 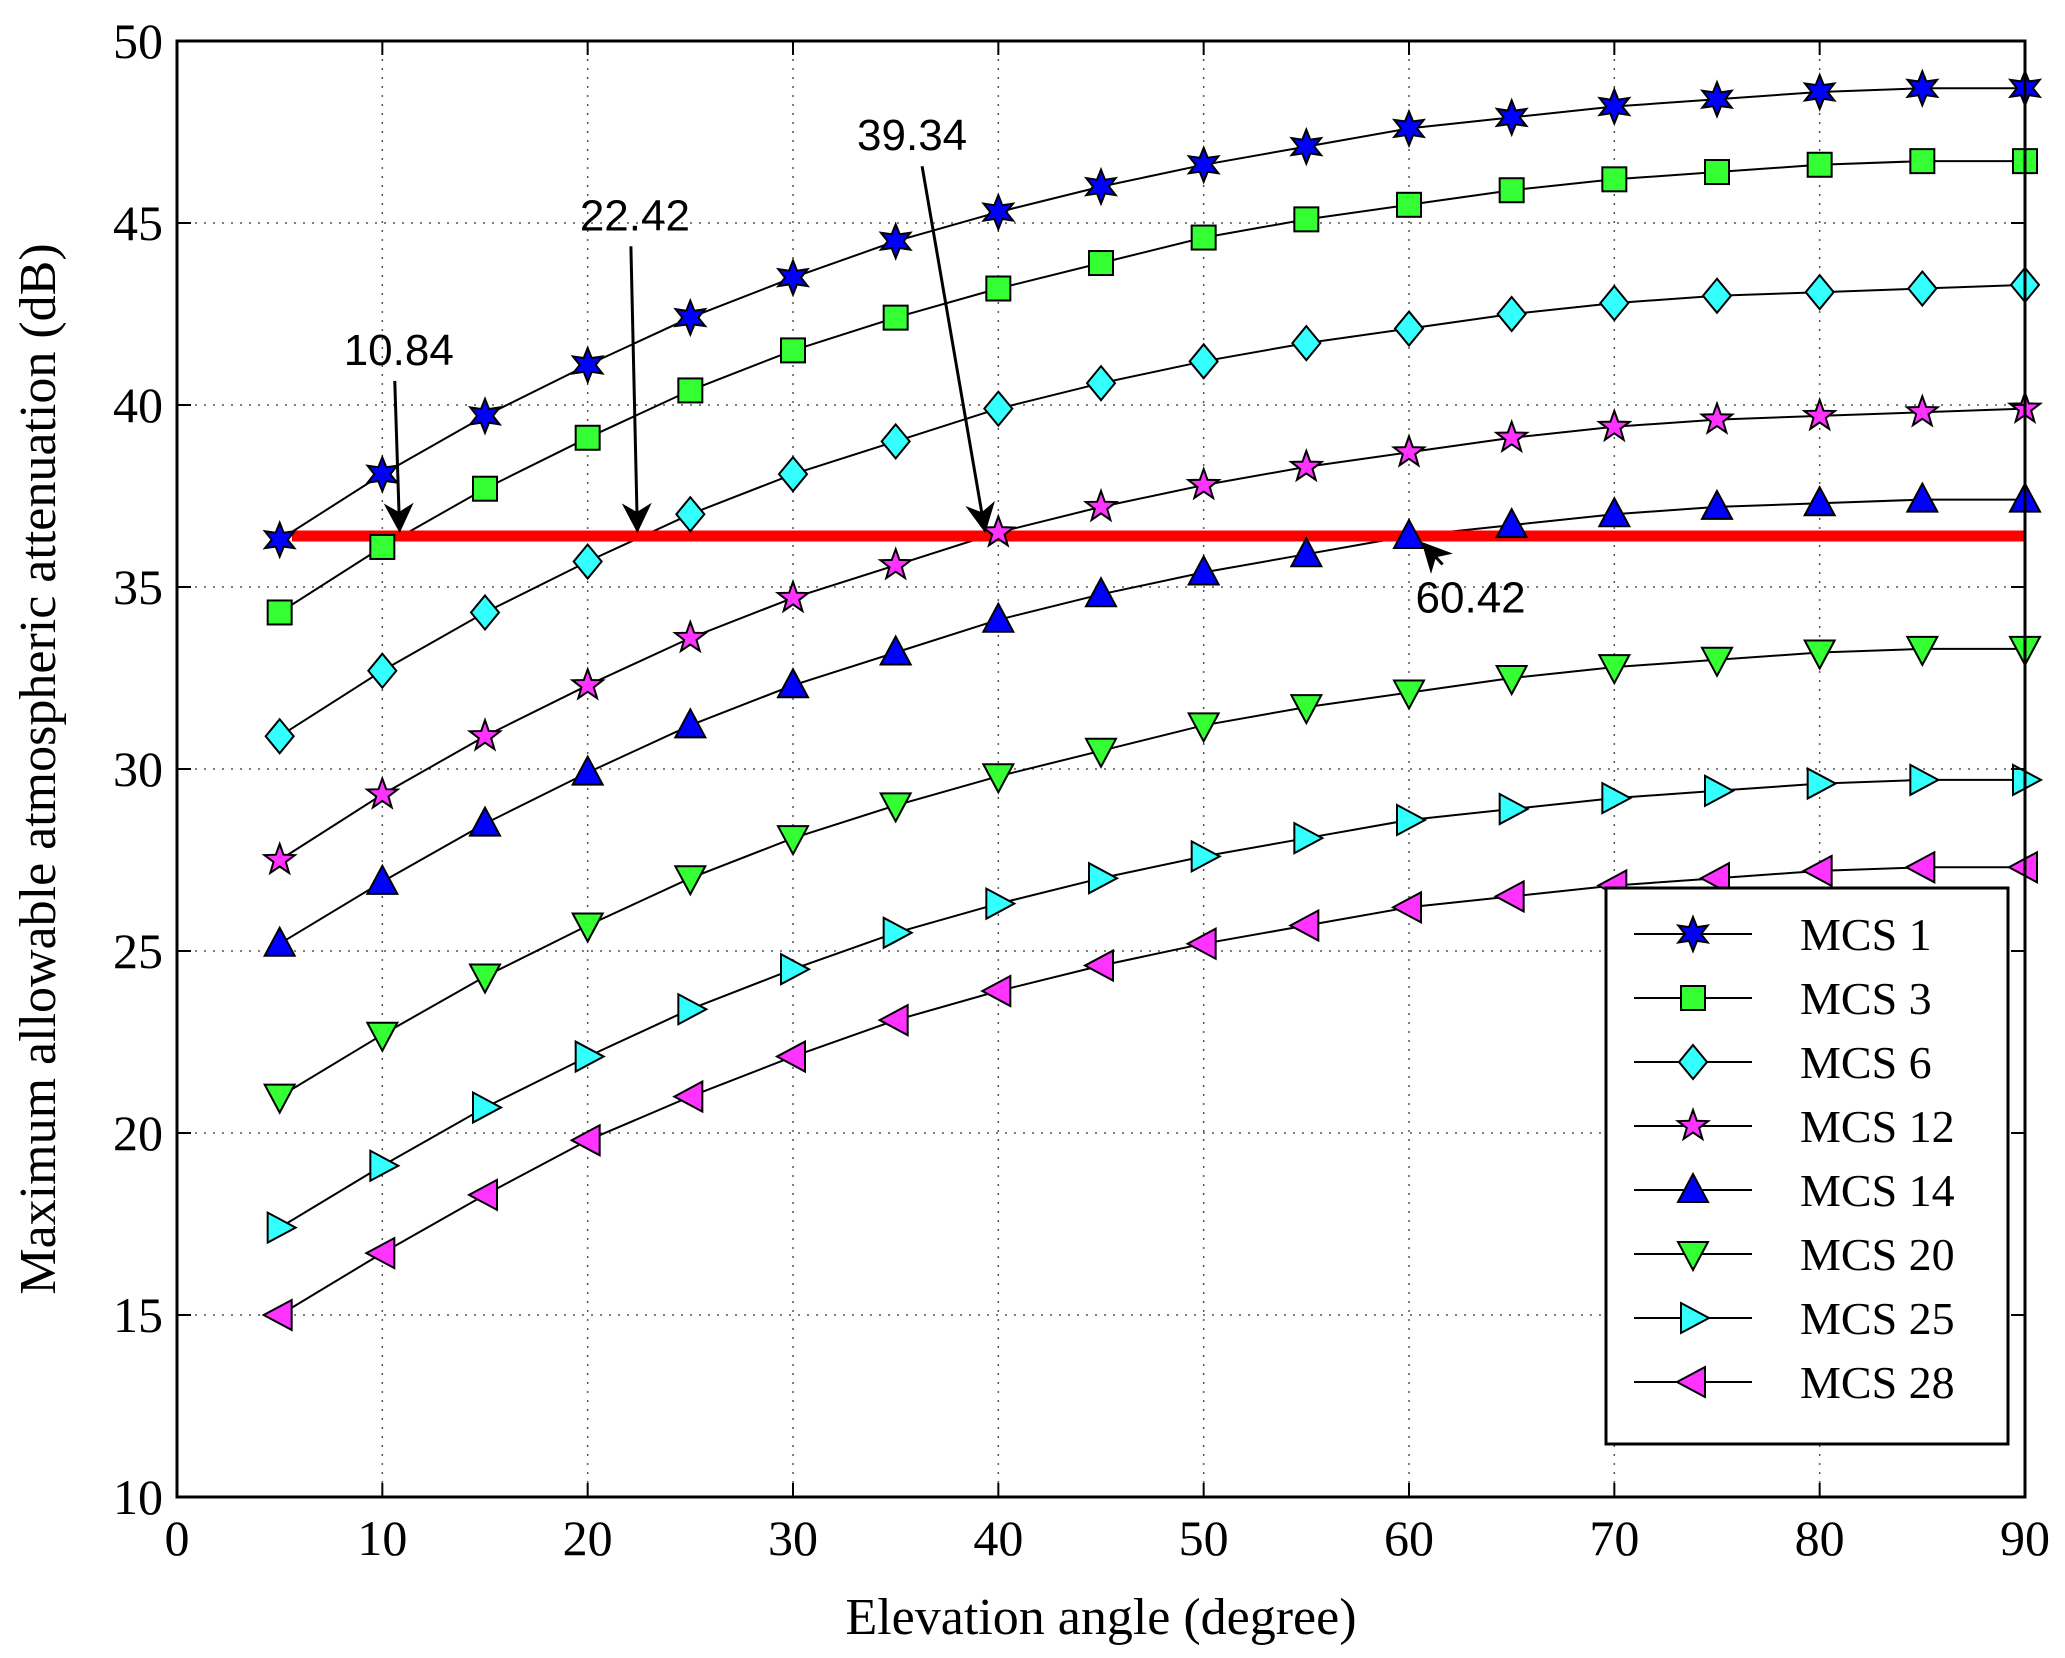 What do you see at coordinates (1471, 597) in the screenshot?
I see `annotation-label: 60.42` at bounding box center [1471, 597].